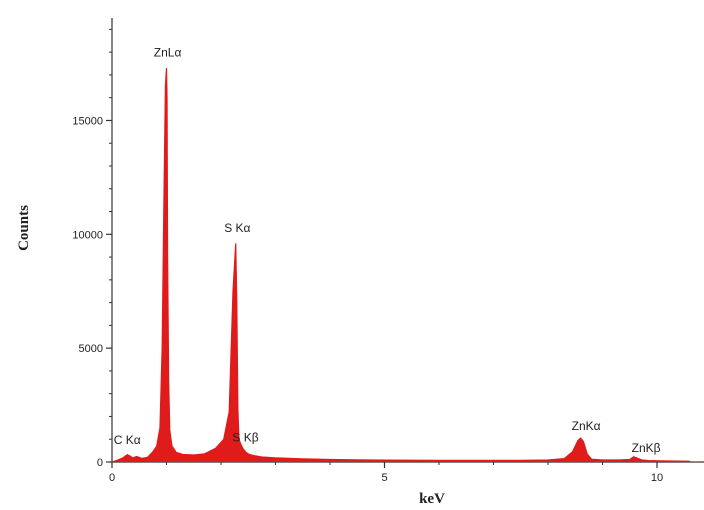 The height and width of the screenshot is (510, 704). Describe the element at coordinates (245, 438) in the screenshot. I see `peak-label: S Kβ` at that location.